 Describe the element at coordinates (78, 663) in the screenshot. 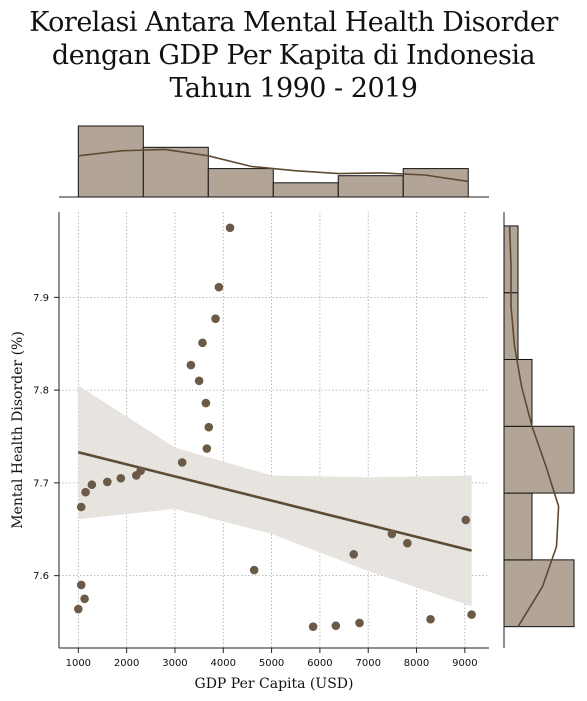

I see `x-tick-label: 1000` at that location.